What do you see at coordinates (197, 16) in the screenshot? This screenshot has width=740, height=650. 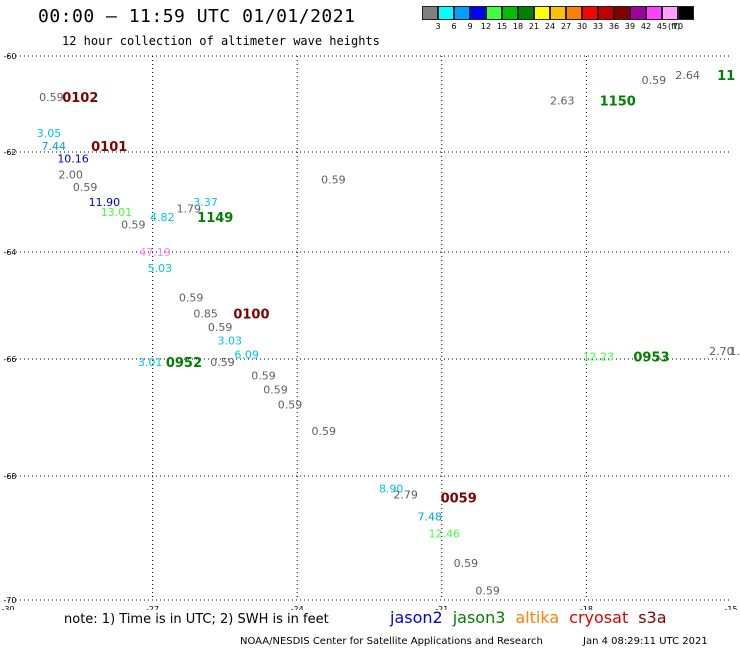 I see `page-title: 00:00 – 11:59 UTC 01/01/2021` at bounding box center [197, 16].